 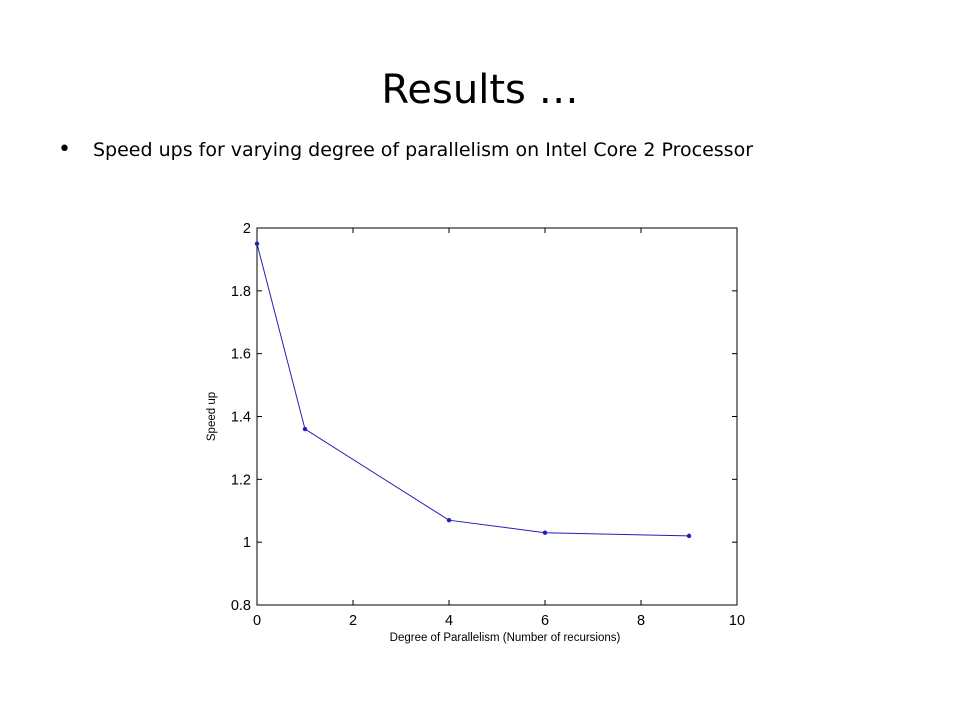 What do you see at coordinates (212, 416) in the screenshot?
I see `y-axis-label: Speed up` at bounding box center [212, 416].